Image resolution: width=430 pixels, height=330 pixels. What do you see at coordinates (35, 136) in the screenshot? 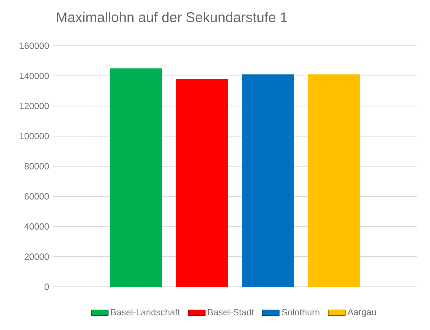
I see `y-tick-label: 100000` at bounding box center [35, 136].